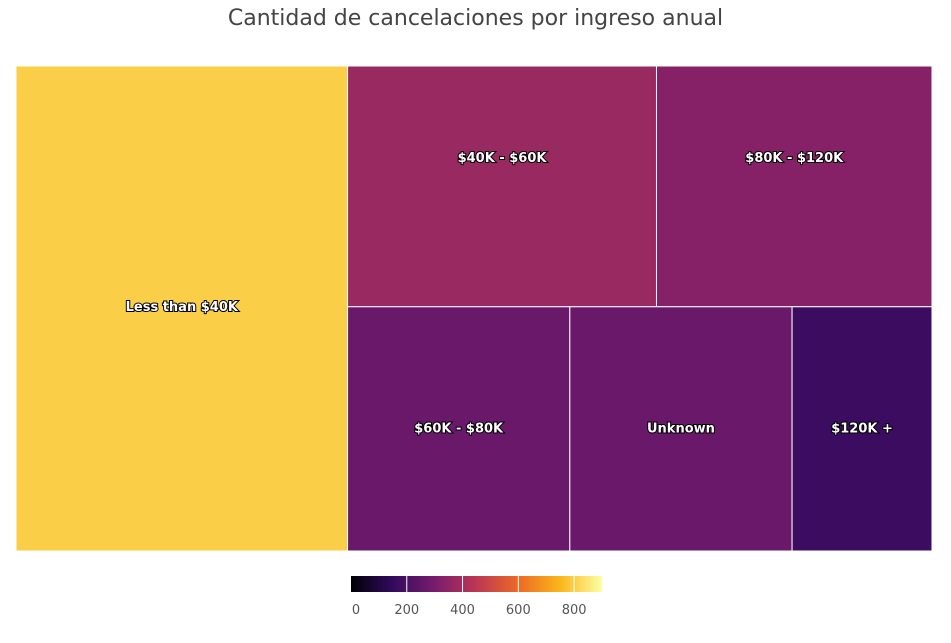 The width and height of the screenshot is (951, 643). I want to click on colorbar-tick-label: 400, so click(462, 610).